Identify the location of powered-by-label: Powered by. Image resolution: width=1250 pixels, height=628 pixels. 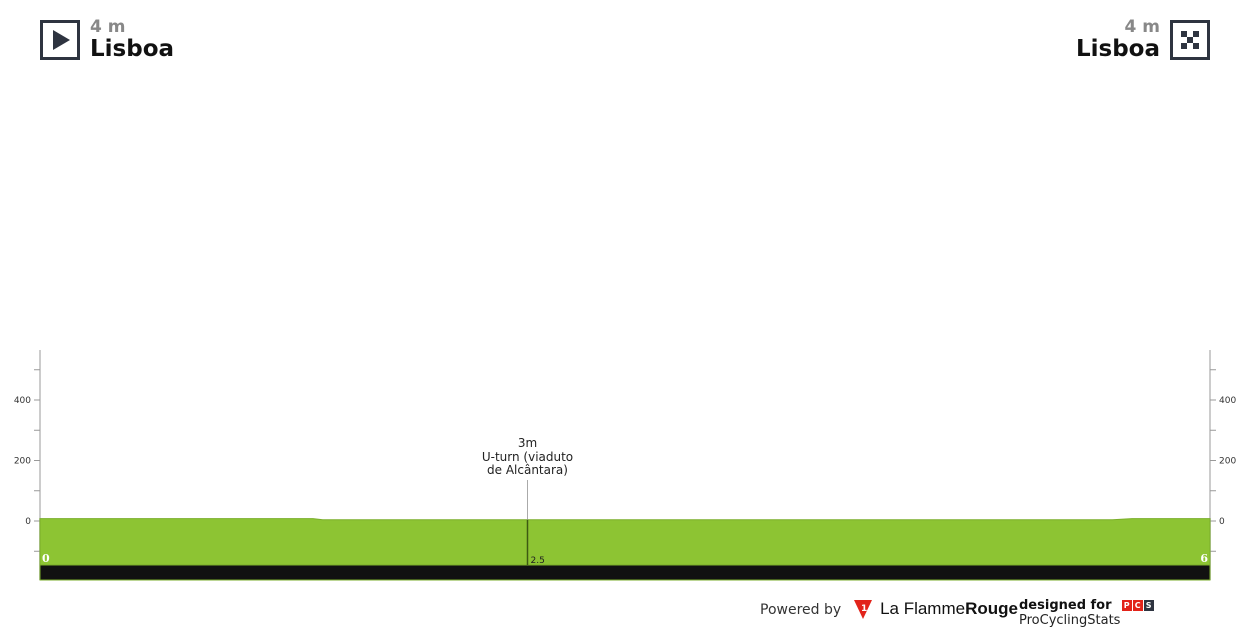
(801, 610).